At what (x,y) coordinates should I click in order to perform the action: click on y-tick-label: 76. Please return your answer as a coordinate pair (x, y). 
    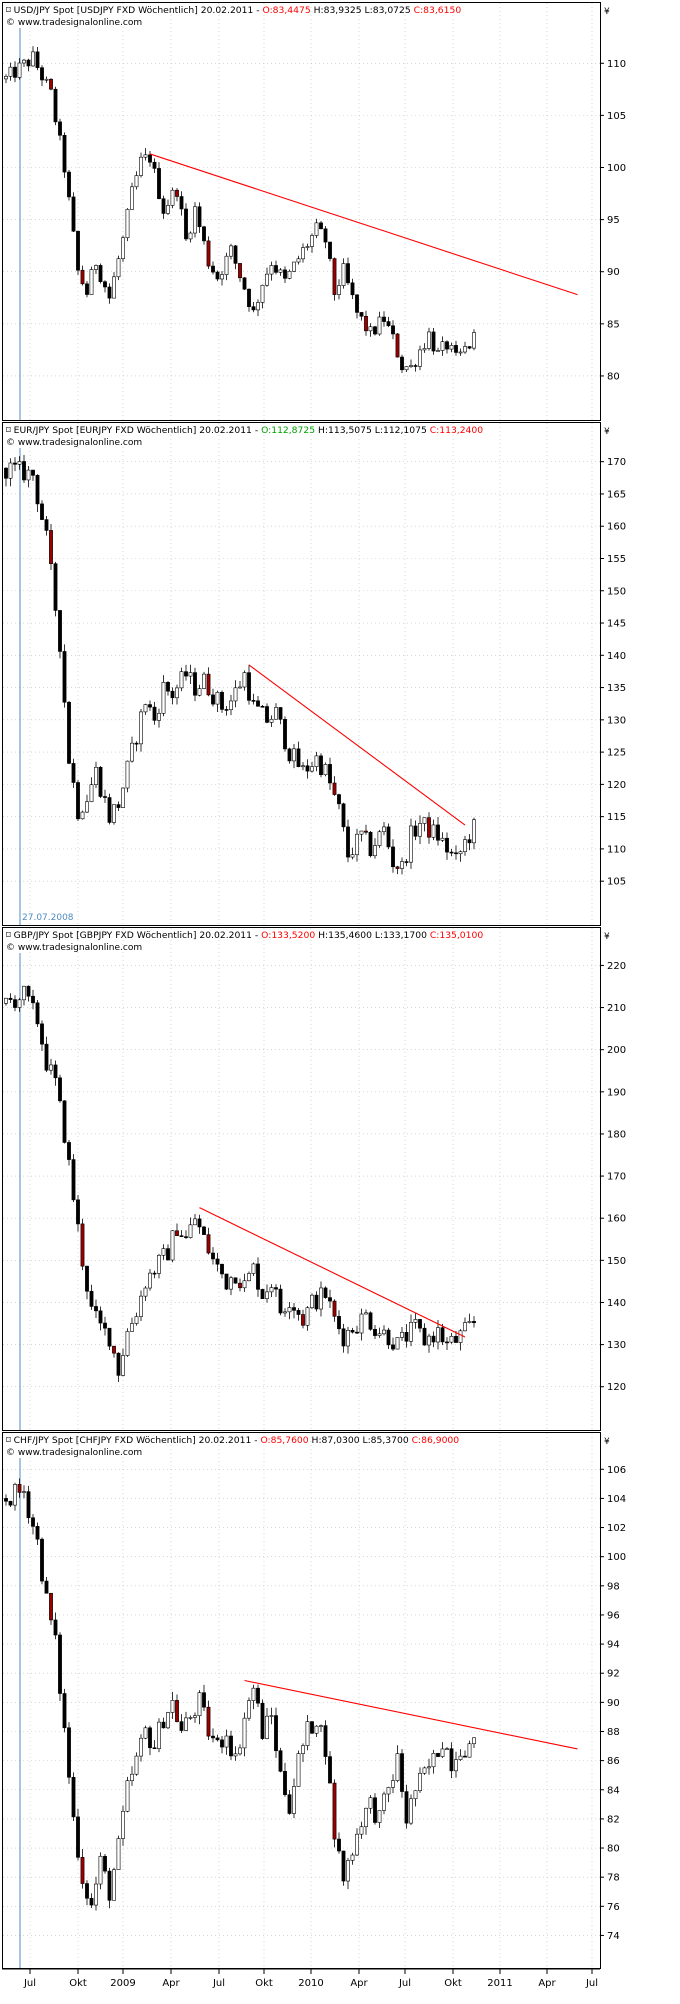
    Looking at the image, I should click on (613, 1907).